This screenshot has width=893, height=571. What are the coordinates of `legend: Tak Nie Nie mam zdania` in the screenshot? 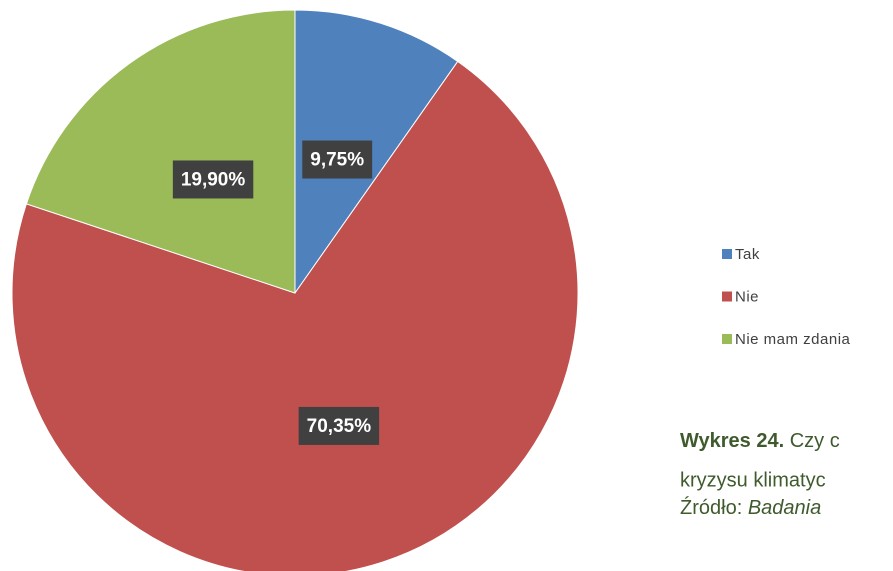 It's located at (786, 297).